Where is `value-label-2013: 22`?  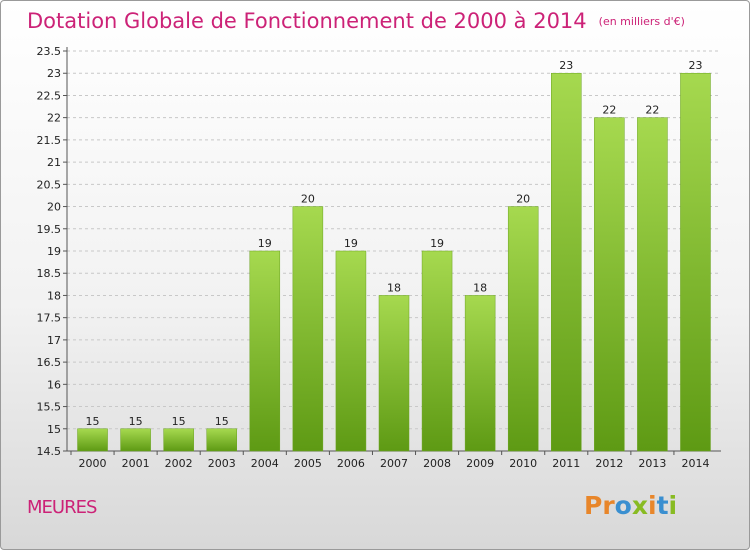
value-label-2013: 22 is located at coordinates (652, 110).